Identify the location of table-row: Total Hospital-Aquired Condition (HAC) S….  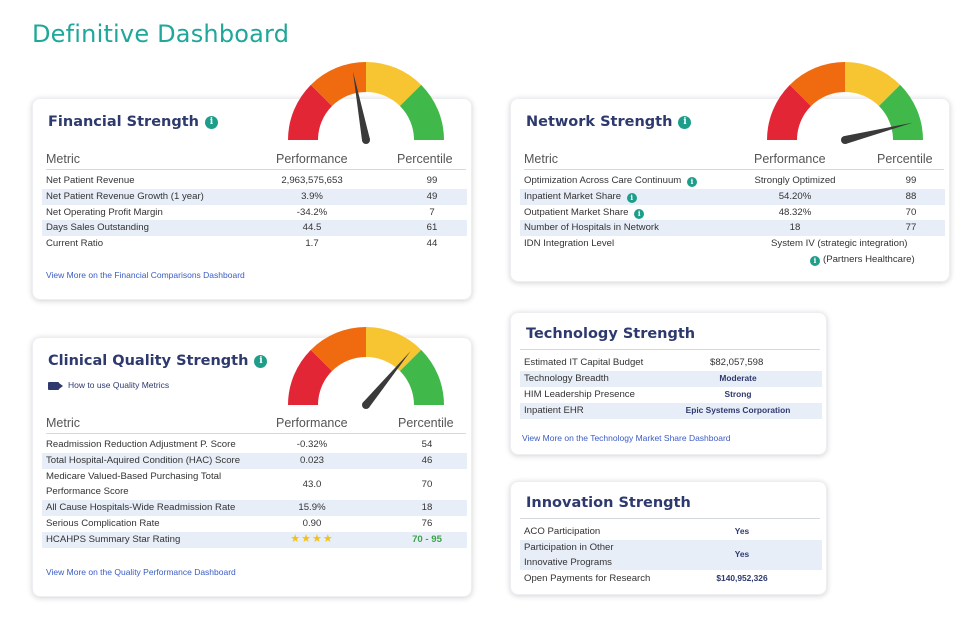
(254, 461).